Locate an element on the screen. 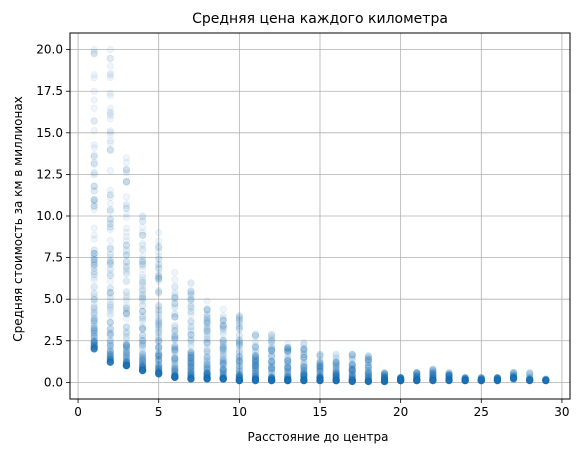 Image resolution: width=578 pixels, height=457 pixels. x-tick-label: 0 is located at coordinates (78, 412).